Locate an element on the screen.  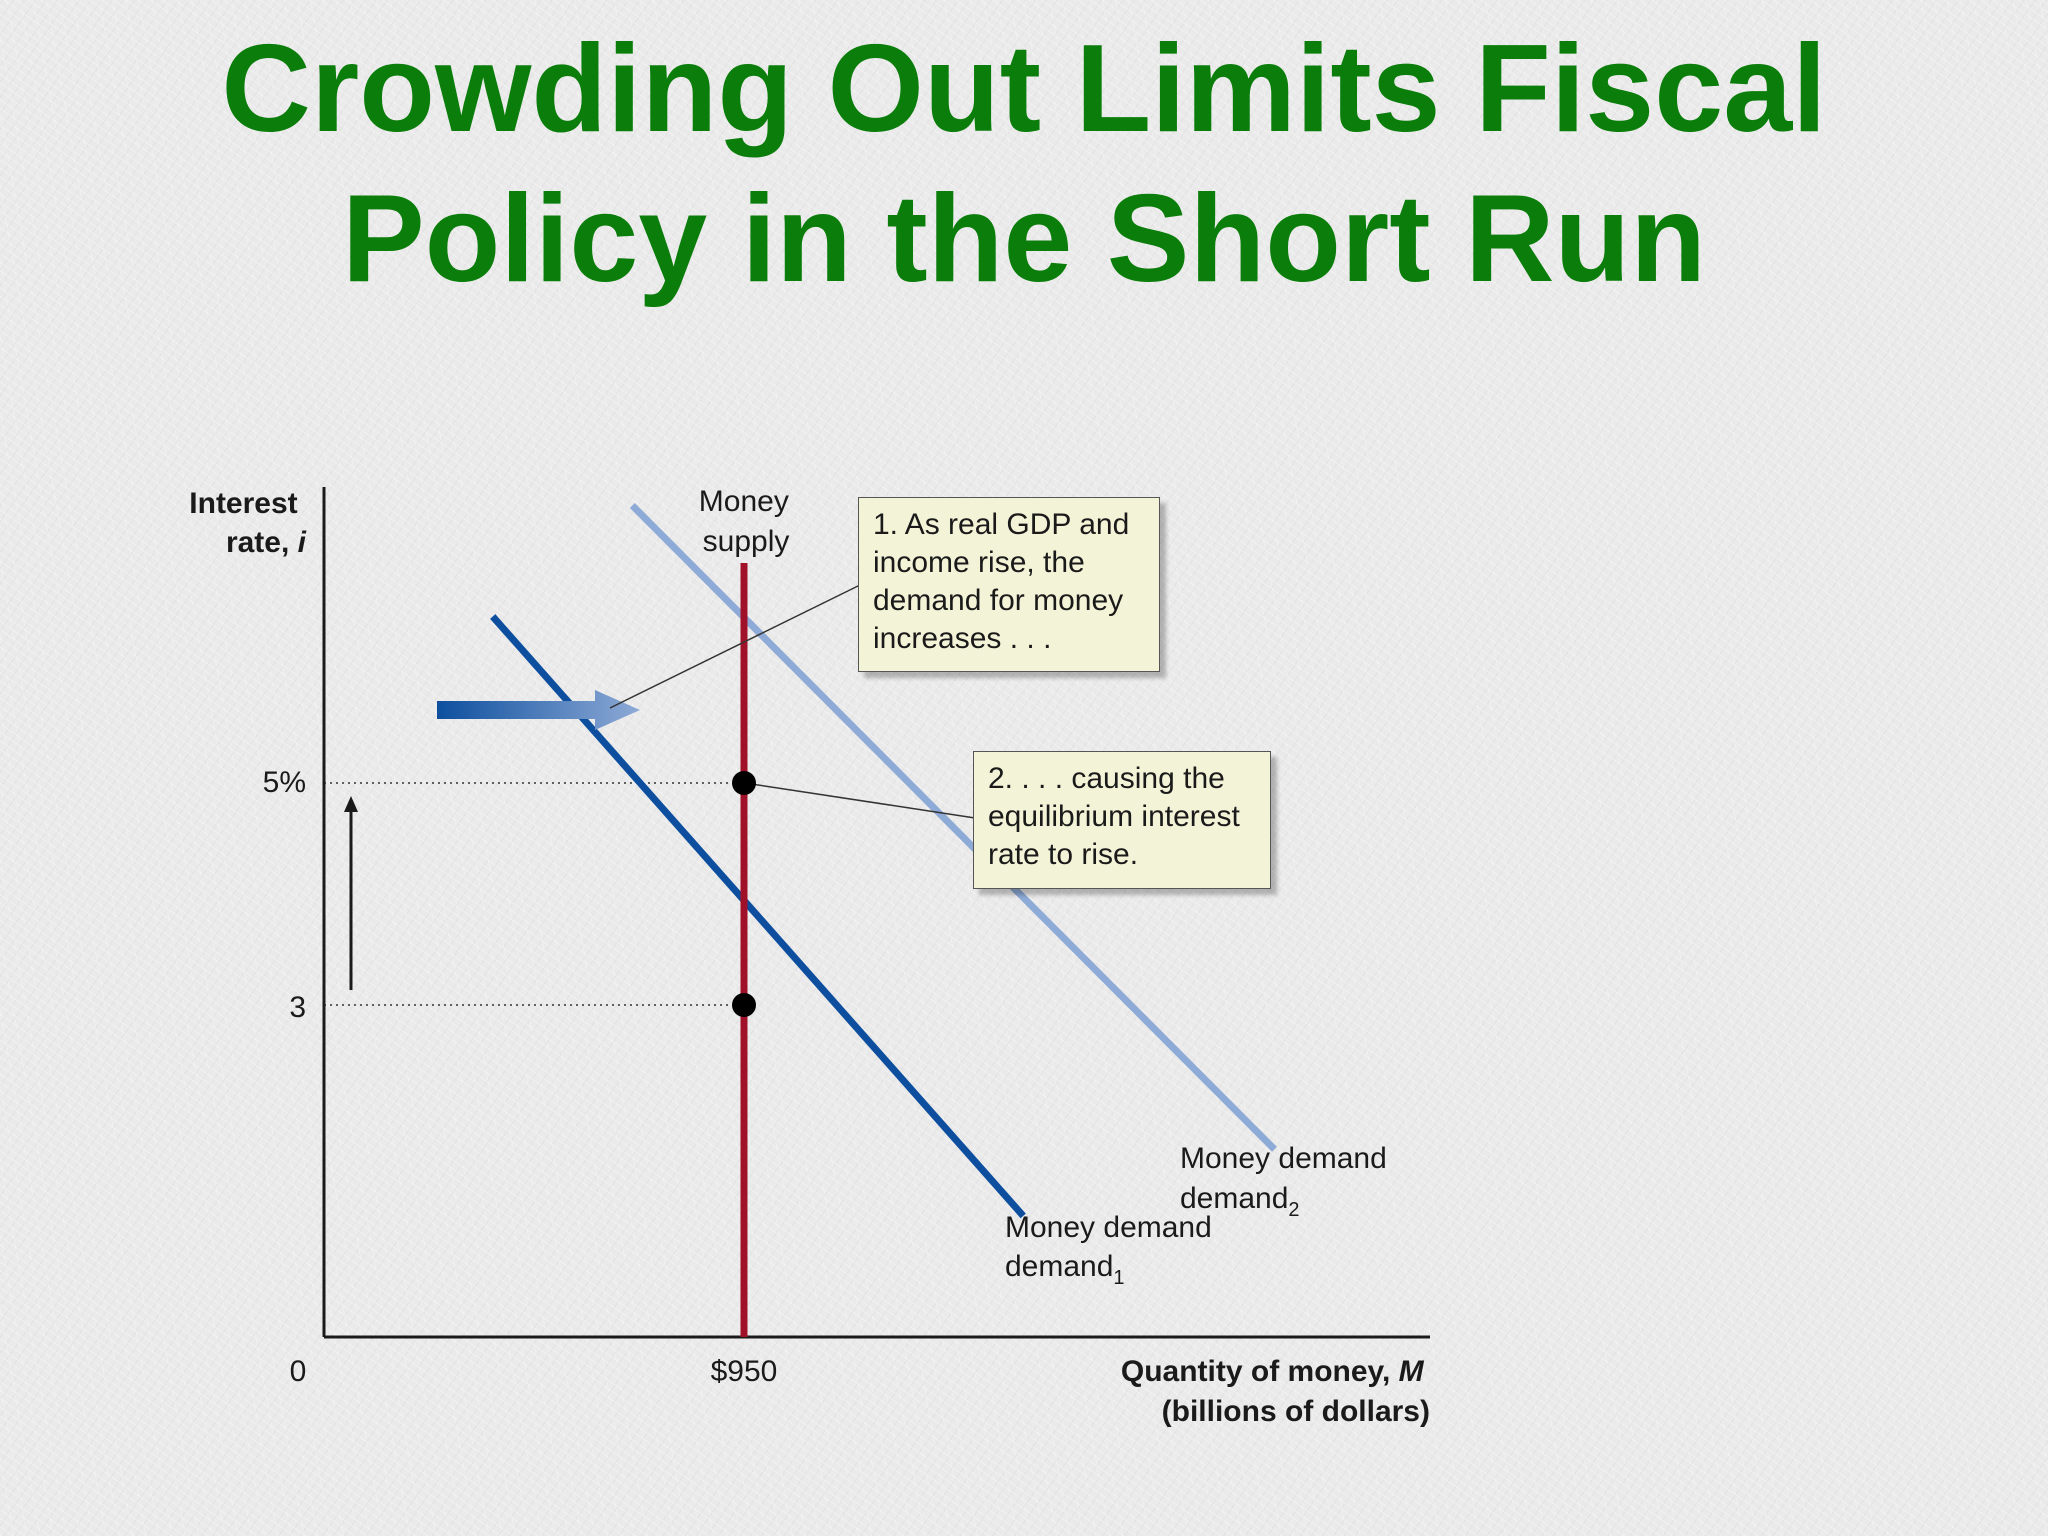
y-axis-label: Interest rate, i is located at coordinates (247, 523).